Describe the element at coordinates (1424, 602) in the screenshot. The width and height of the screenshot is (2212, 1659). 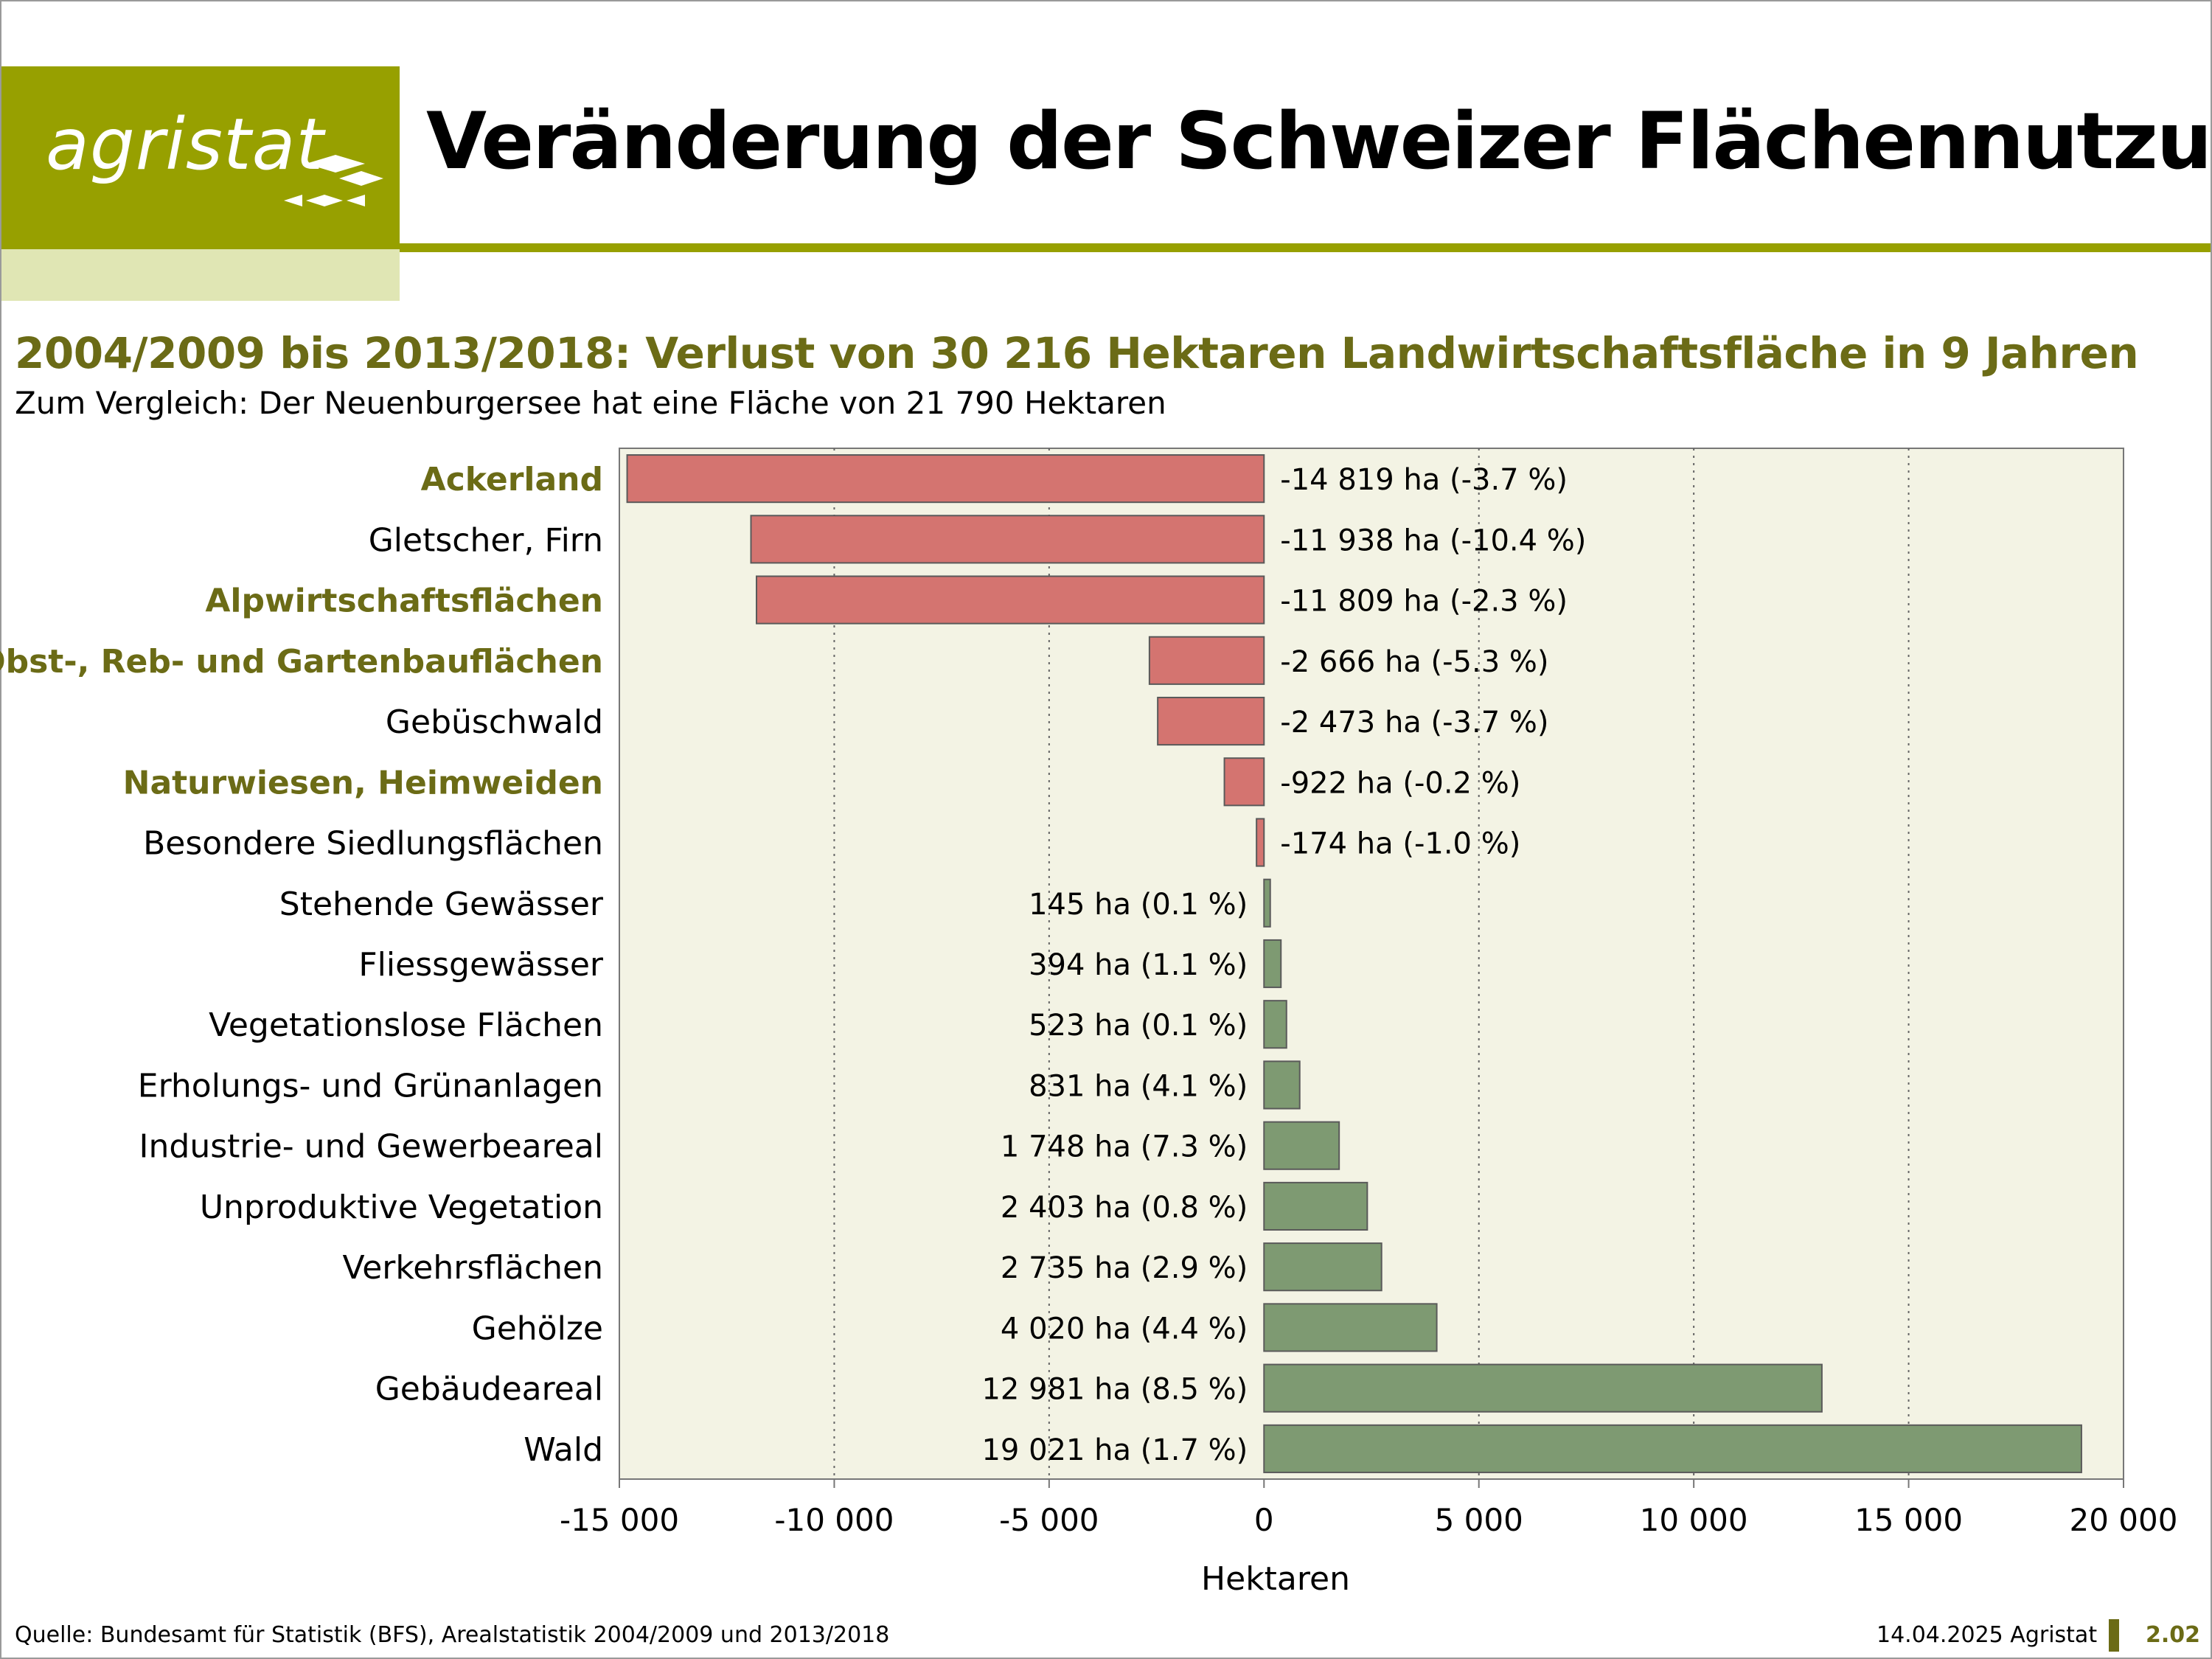
I see `data-label: -11 809 ha (-2.3 %)` at that location.